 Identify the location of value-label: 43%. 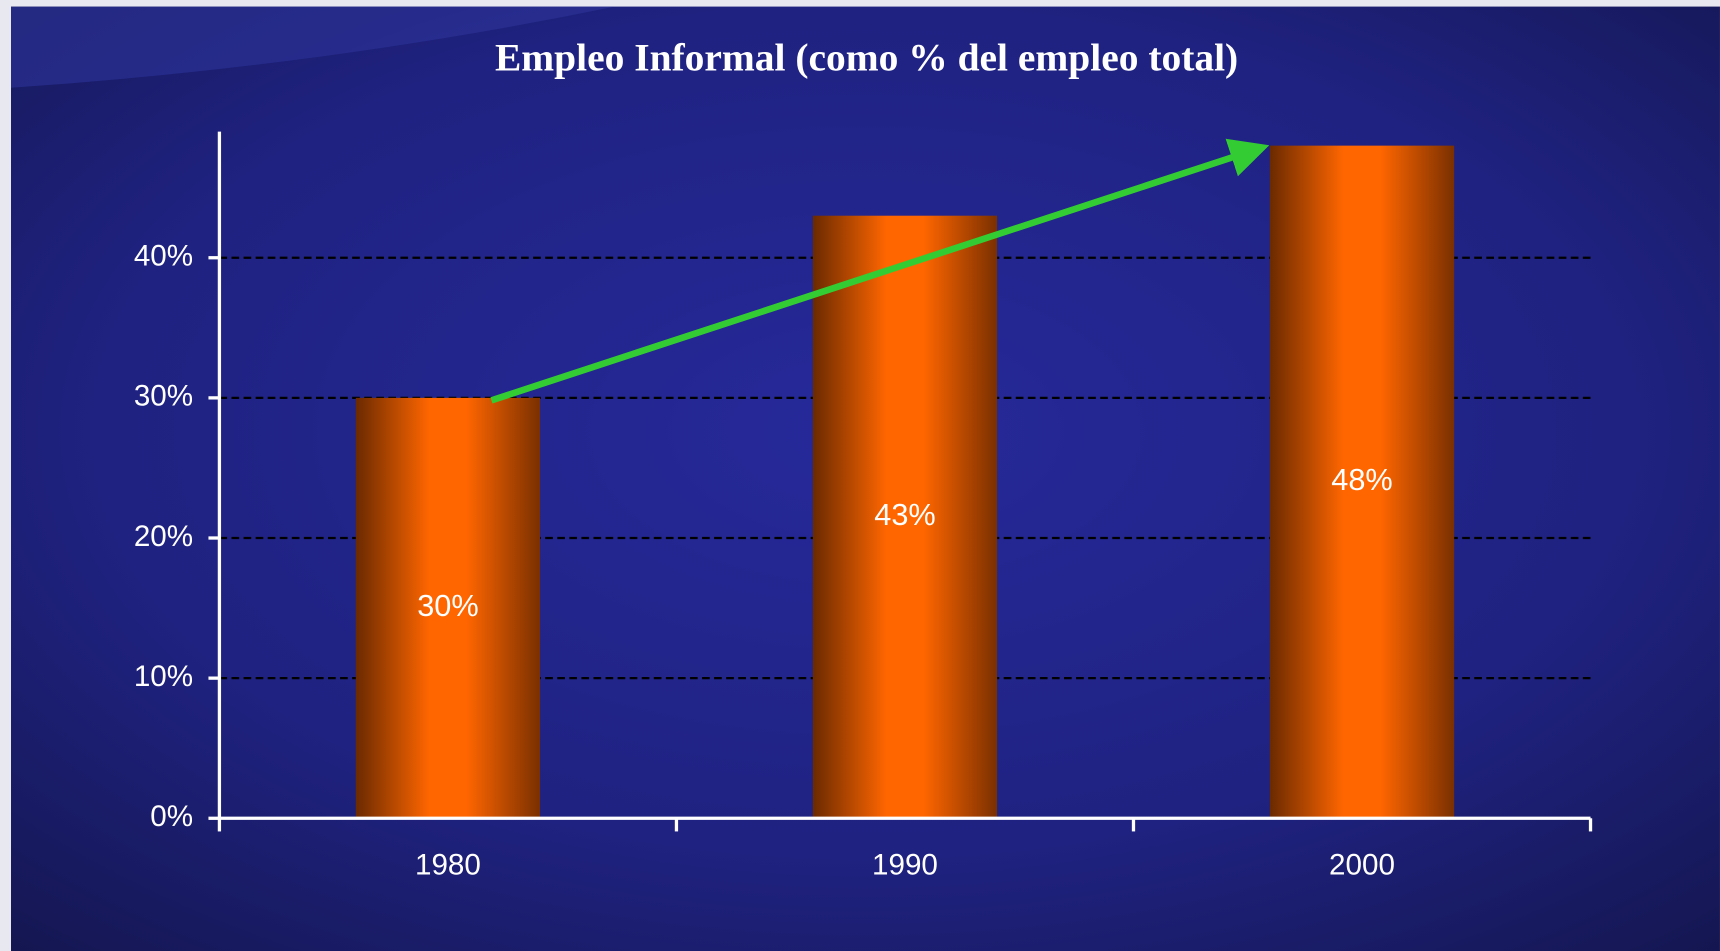
(904, 514).